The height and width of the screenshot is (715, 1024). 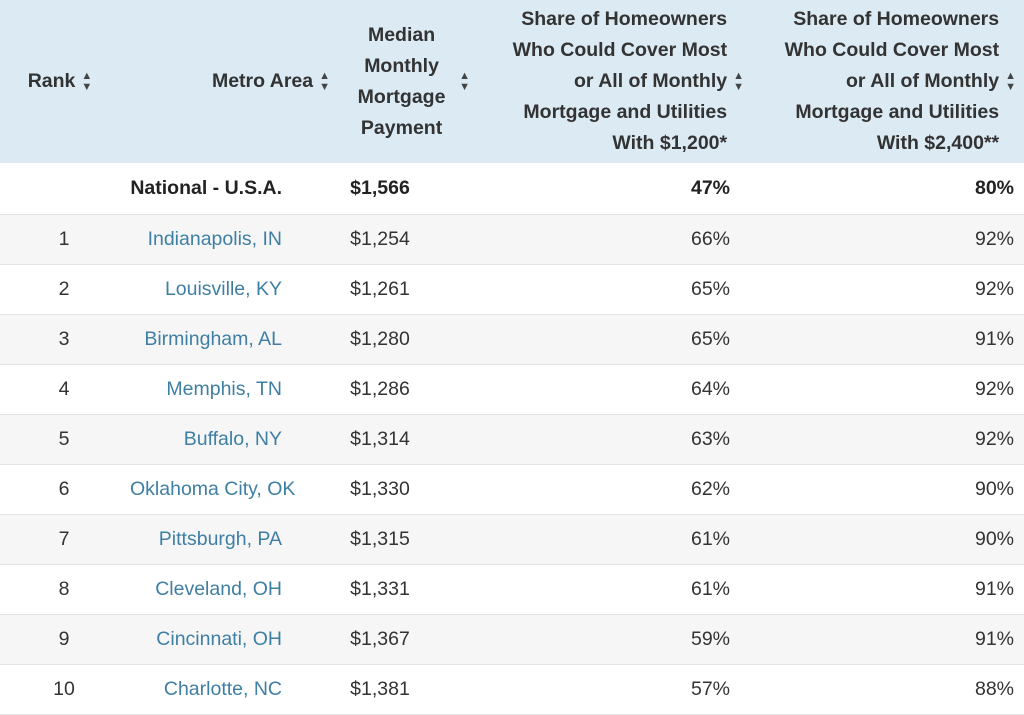 What do you see at coordinates (710, 488) in the screenshot?
I see `share-1200-cell: 62%` at bounding box center [710, 488].